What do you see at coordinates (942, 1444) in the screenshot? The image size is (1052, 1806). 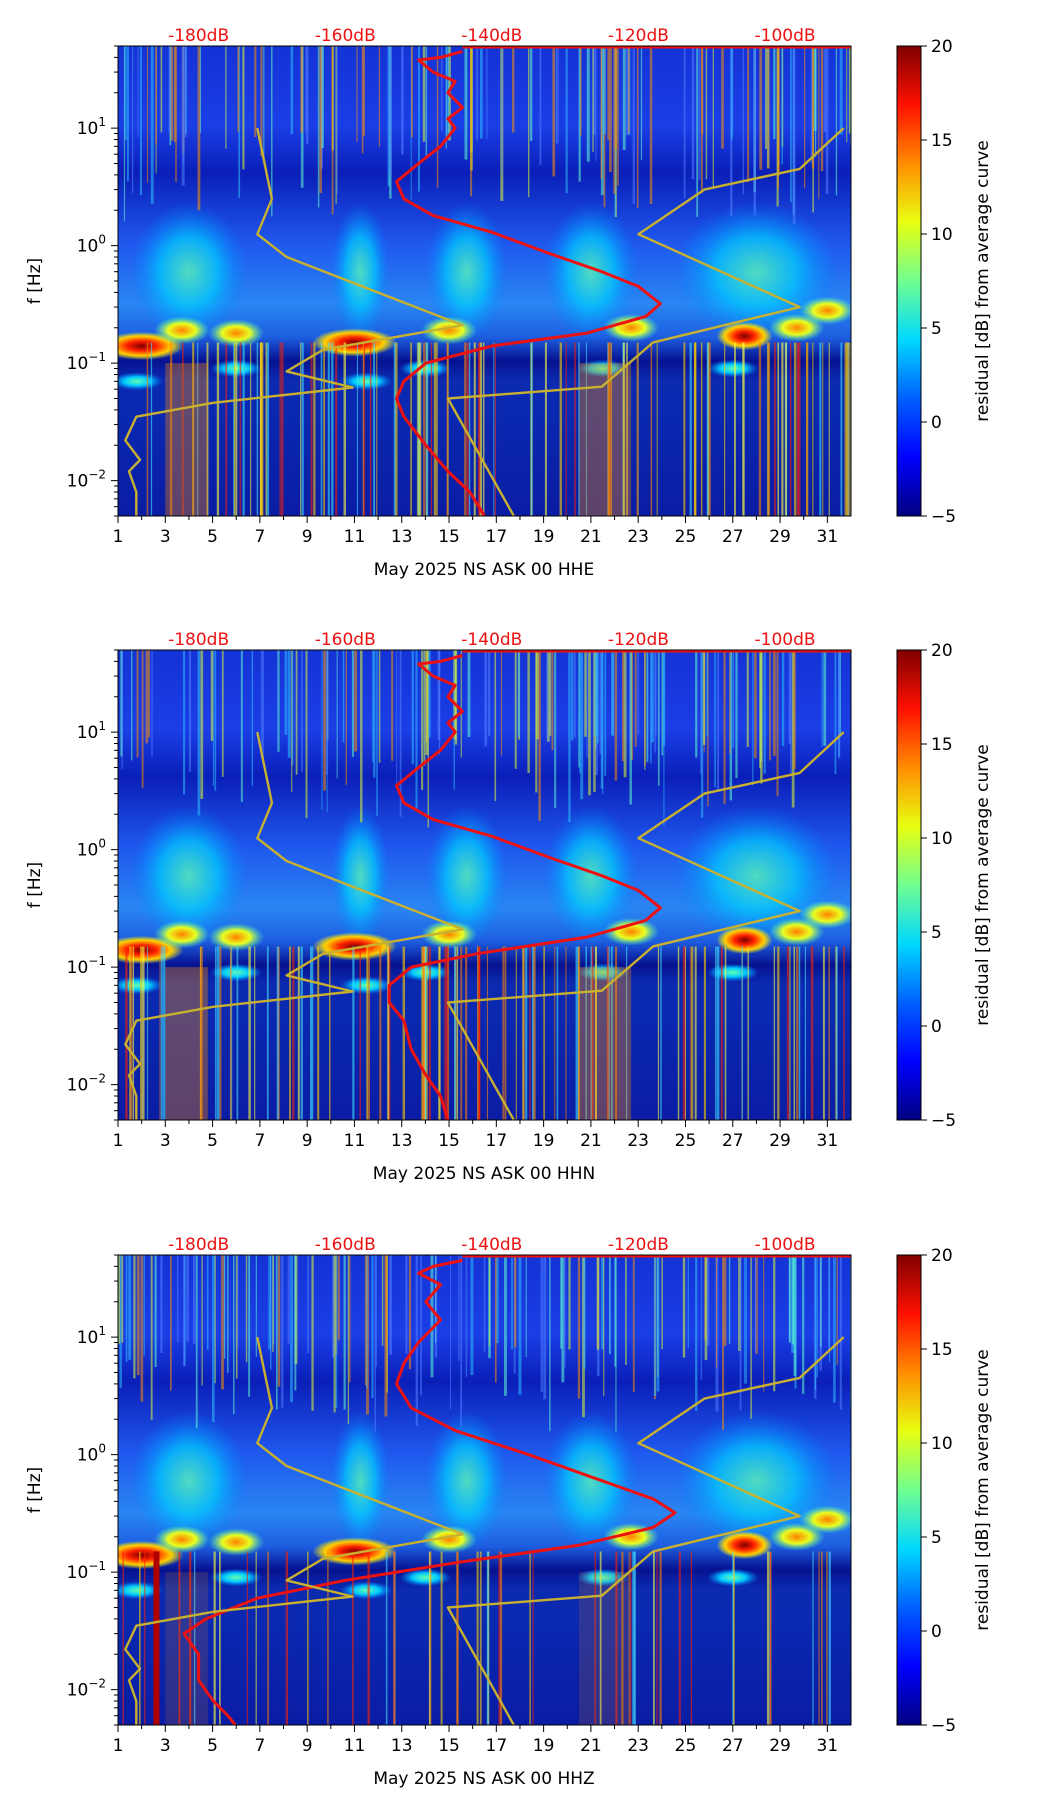 I see `colorbar-tick-label: 10` at bounding box center [942, 1444].